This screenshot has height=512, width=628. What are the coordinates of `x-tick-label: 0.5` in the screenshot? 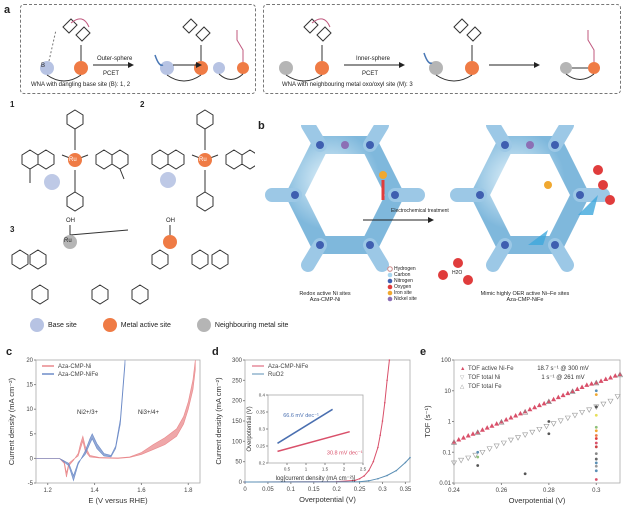 It's located at (287, 469).